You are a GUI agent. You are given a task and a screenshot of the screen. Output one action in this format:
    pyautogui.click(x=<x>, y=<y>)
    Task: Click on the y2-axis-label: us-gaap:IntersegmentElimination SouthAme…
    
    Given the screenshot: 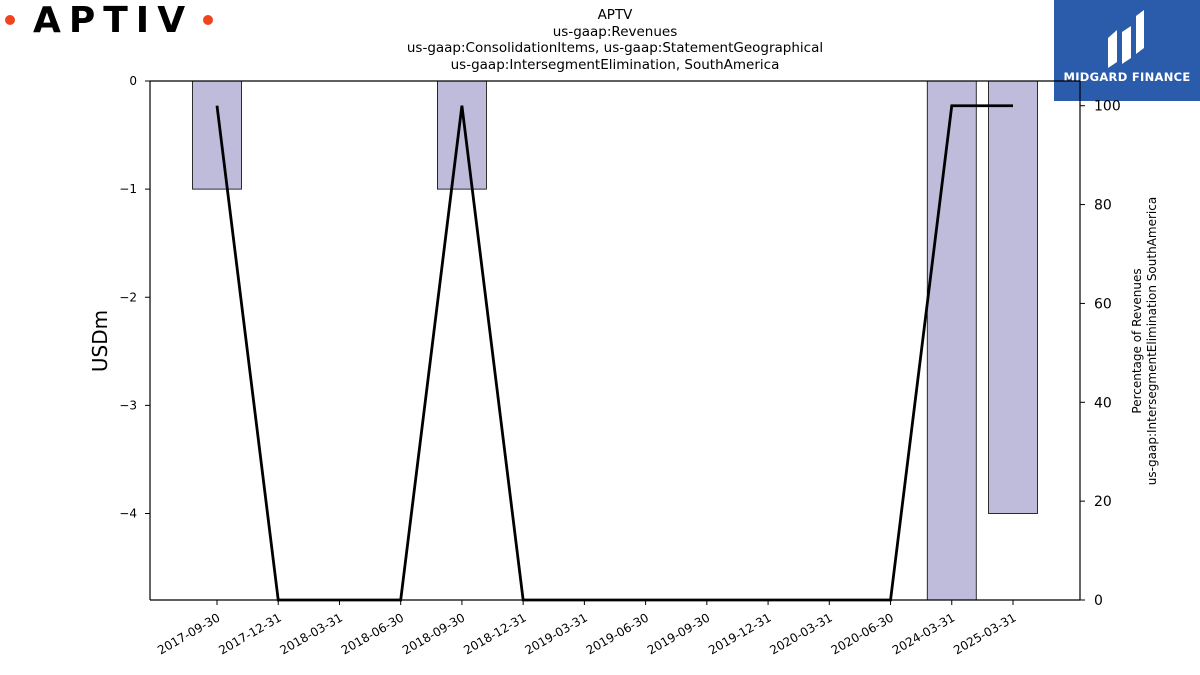 What is the action you would take?
    pyautogui.click(x=1152, y=341)
    